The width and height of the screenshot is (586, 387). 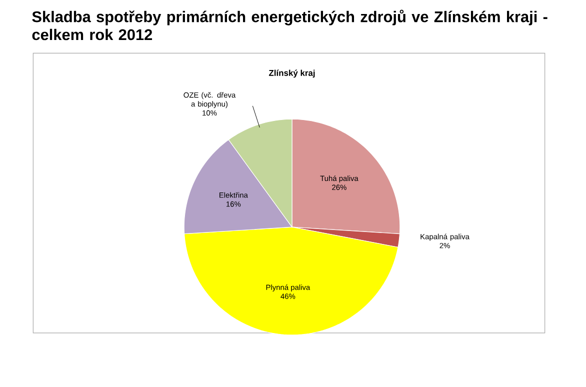 I want to click on chart-subtitle: Zlínský kraj, so click(x=291, y=74).